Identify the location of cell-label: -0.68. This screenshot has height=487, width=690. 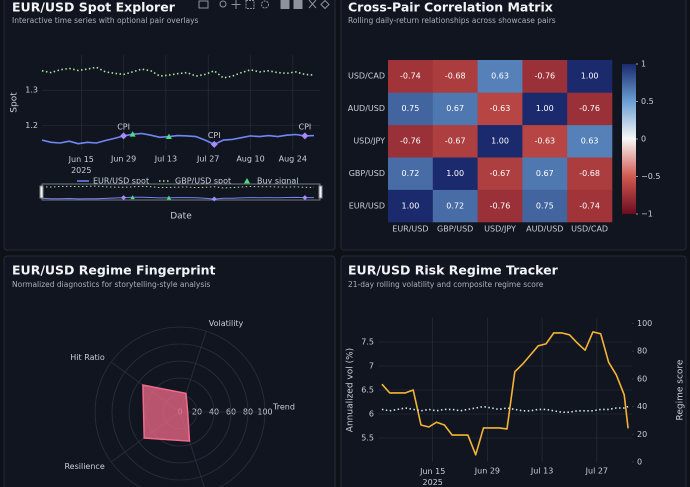
(589, 173).